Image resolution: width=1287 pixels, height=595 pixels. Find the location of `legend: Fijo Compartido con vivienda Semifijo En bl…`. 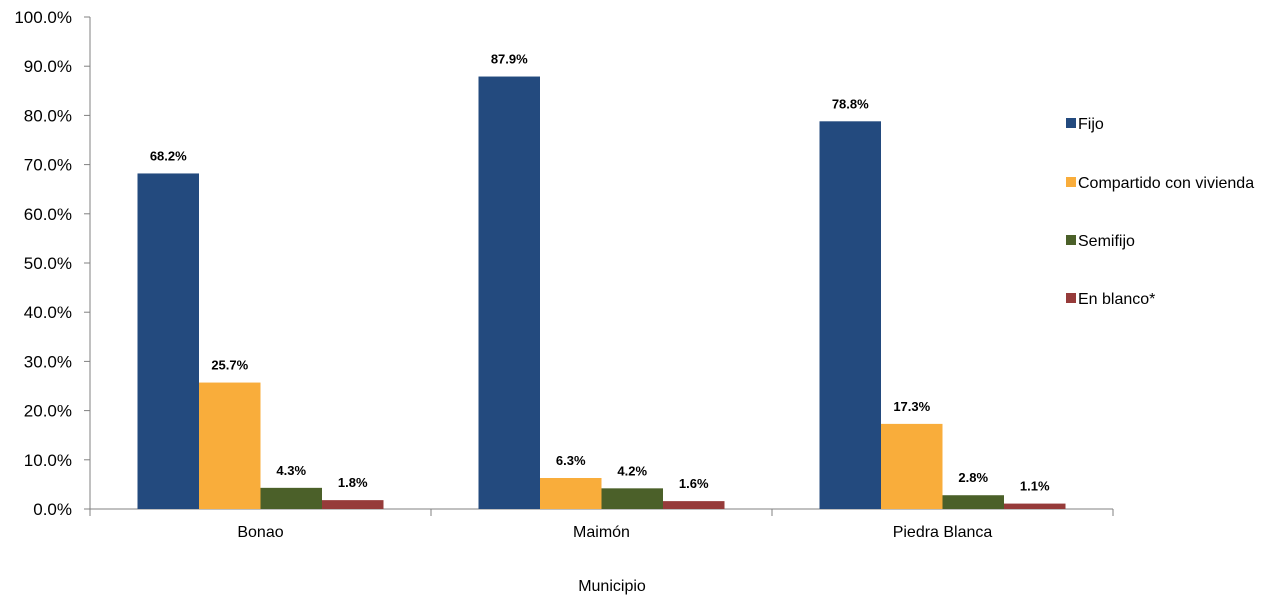

legend: Fijo Compartido con vivienda Semifijo En bl… is located at coordinates (1160, 212).